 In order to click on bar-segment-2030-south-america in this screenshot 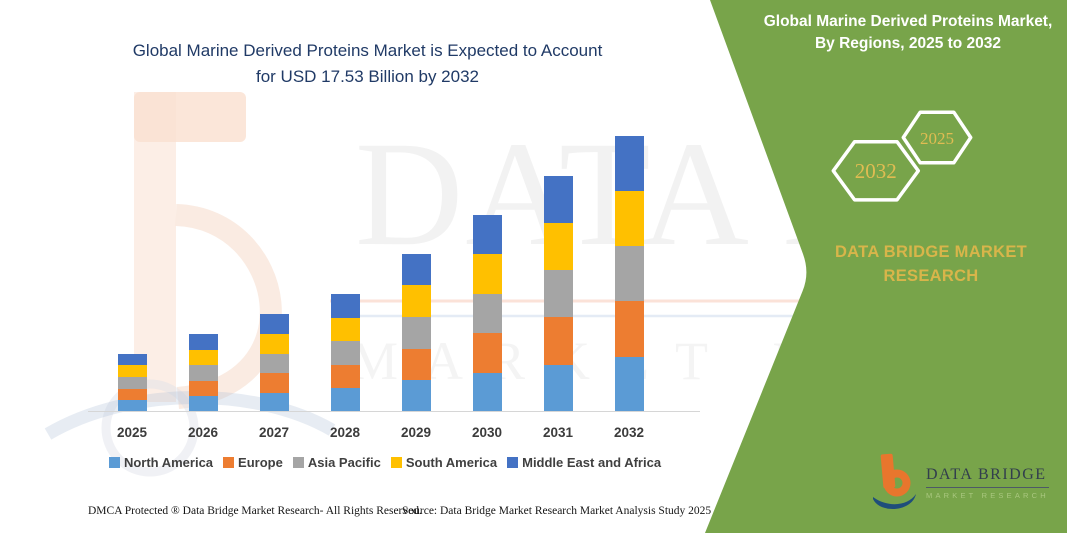, I will do `click(487, 274)`.